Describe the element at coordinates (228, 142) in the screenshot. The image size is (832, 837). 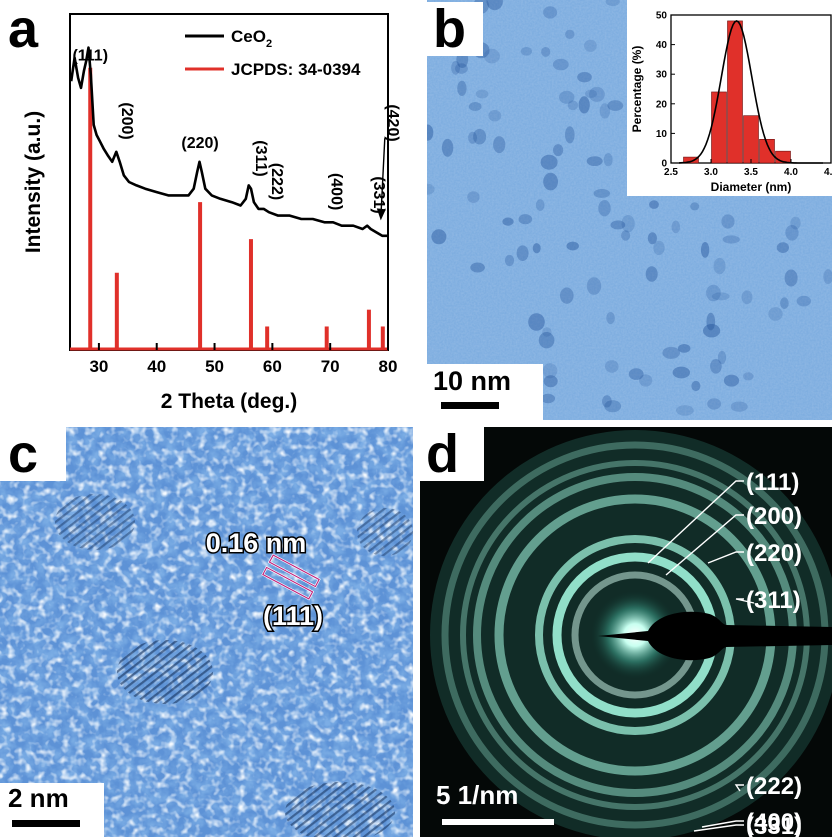
I see `xrd-ceo2-curve` at that location.